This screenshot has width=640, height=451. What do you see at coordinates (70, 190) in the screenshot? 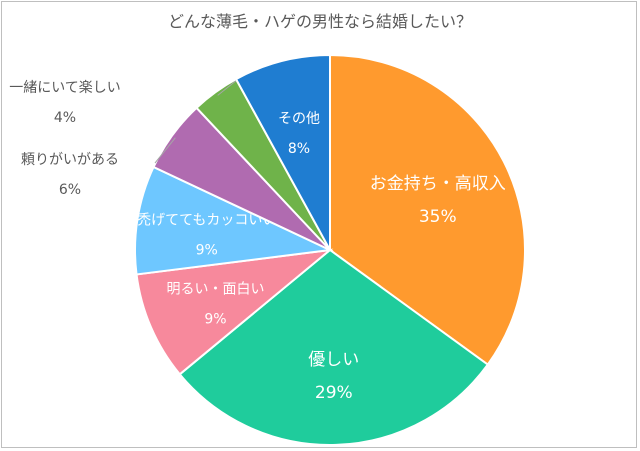
I see `slice-value-label: 6%` at bounding box center [70, 190].